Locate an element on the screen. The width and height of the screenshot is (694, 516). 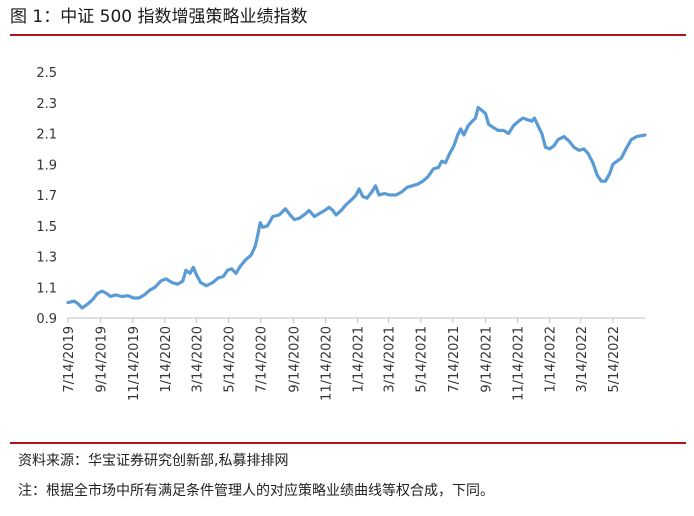
y-tick-label: 1.1 is located at coordinates (46, 288).